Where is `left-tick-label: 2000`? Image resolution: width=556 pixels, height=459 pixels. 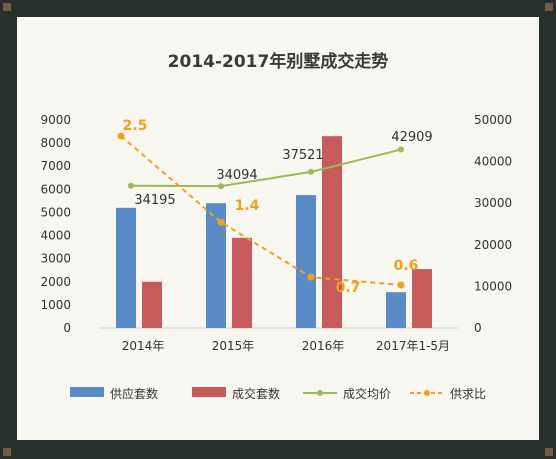 left-tick-label: 2000 is located at coordinates (55, 282).